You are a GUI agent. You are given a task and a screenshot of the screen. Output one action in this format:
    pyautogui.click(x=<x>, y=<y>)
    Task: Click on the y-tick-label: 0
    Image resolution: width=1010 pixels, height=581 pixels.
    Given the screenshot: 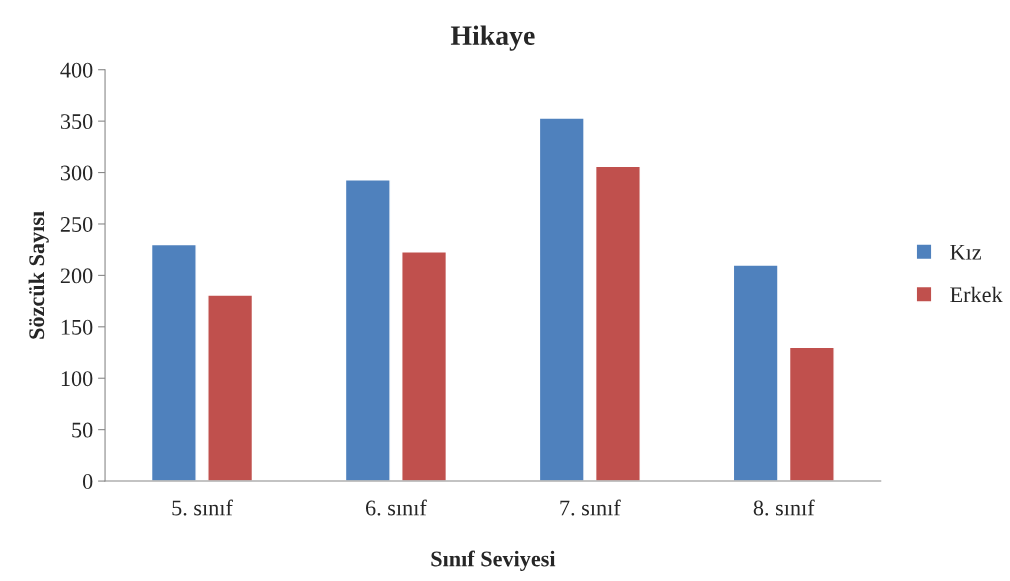 What is the action you would take?
    pyautogui.click(x=87, y=481)
    